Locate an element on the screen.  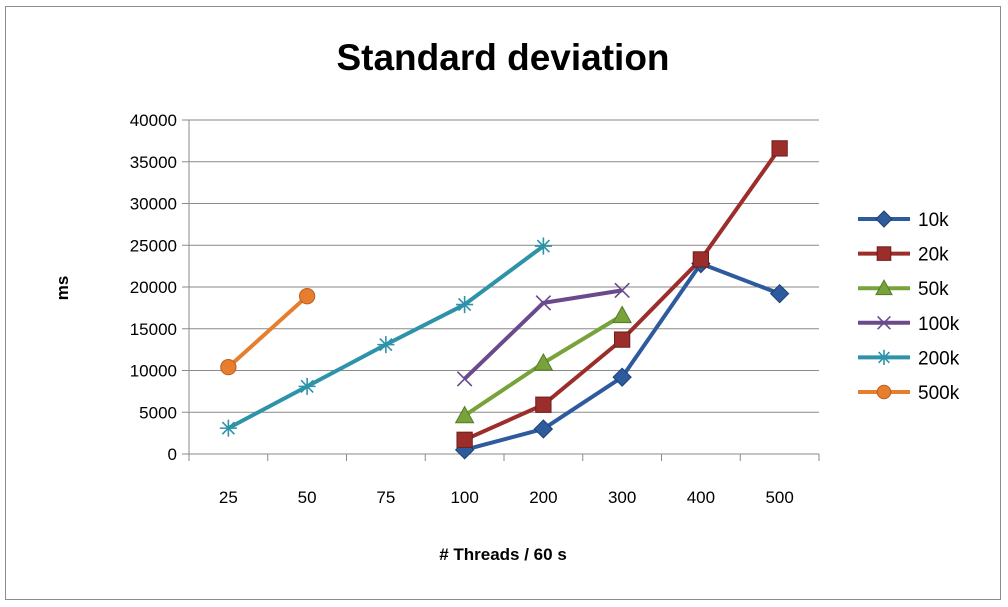
x-tick-label: 50 is located at coordinates (307, 497).